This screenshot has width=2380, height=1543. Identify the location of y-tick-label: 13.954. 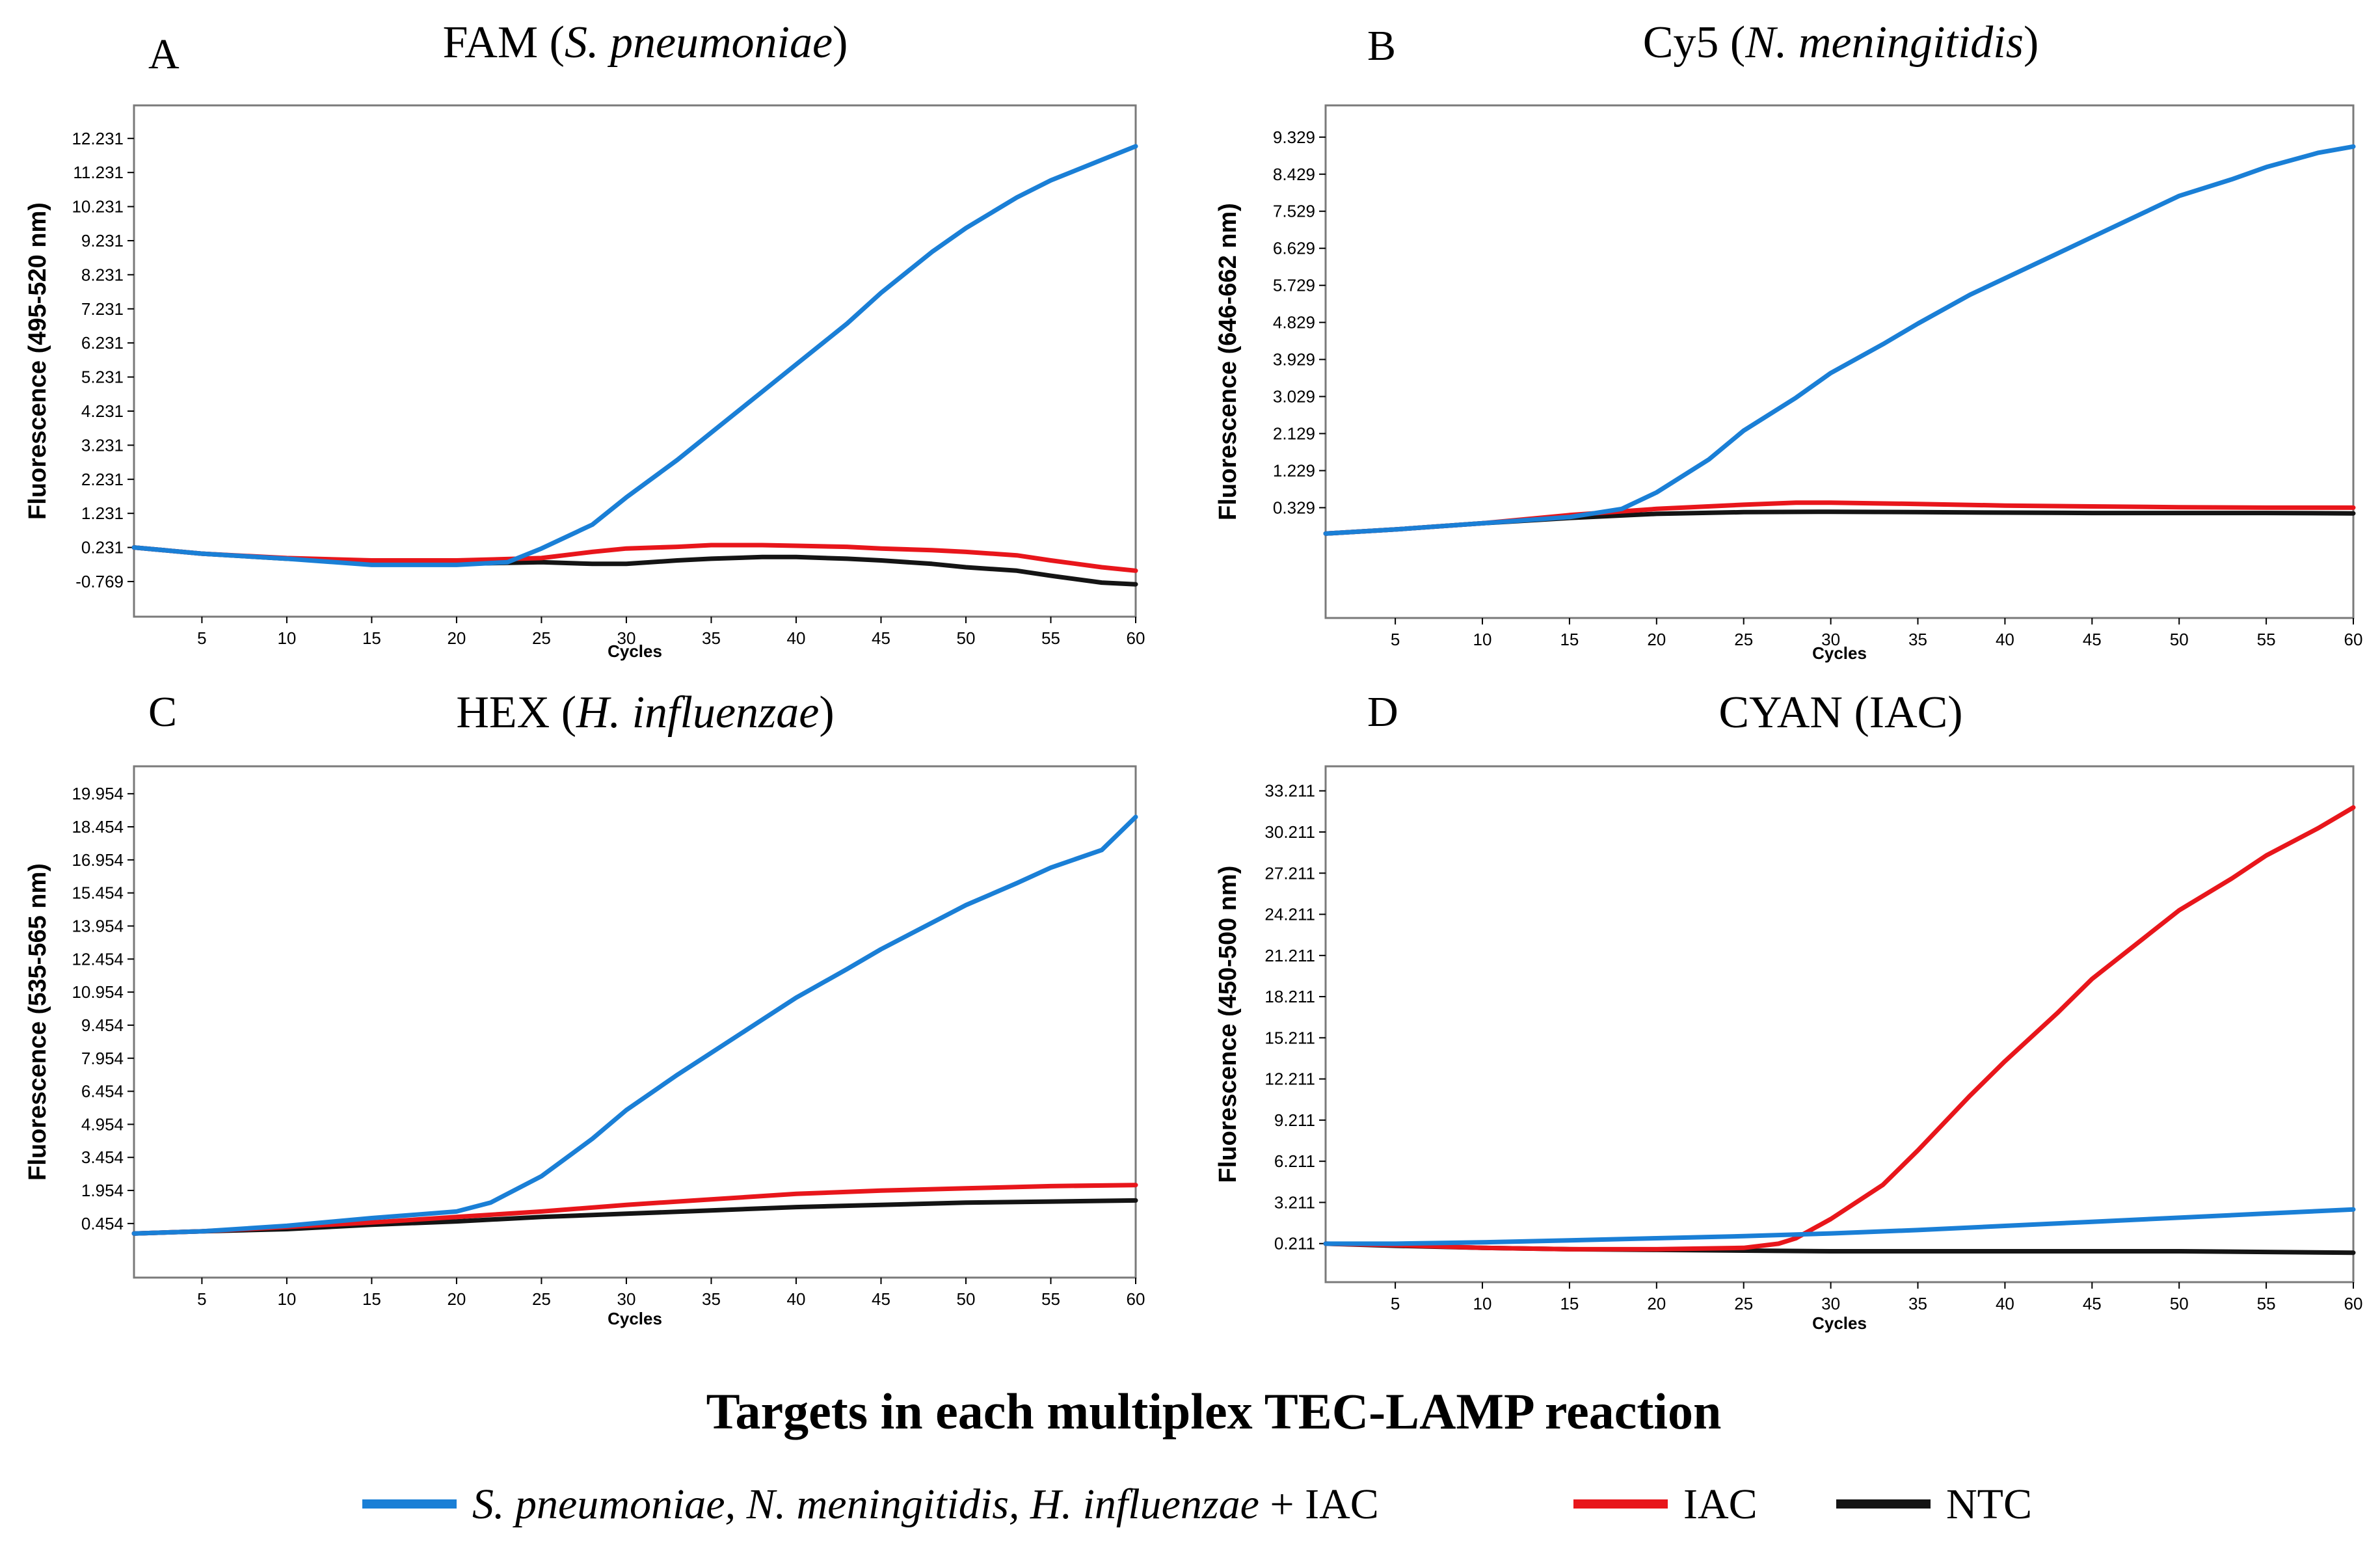
(98, 925).